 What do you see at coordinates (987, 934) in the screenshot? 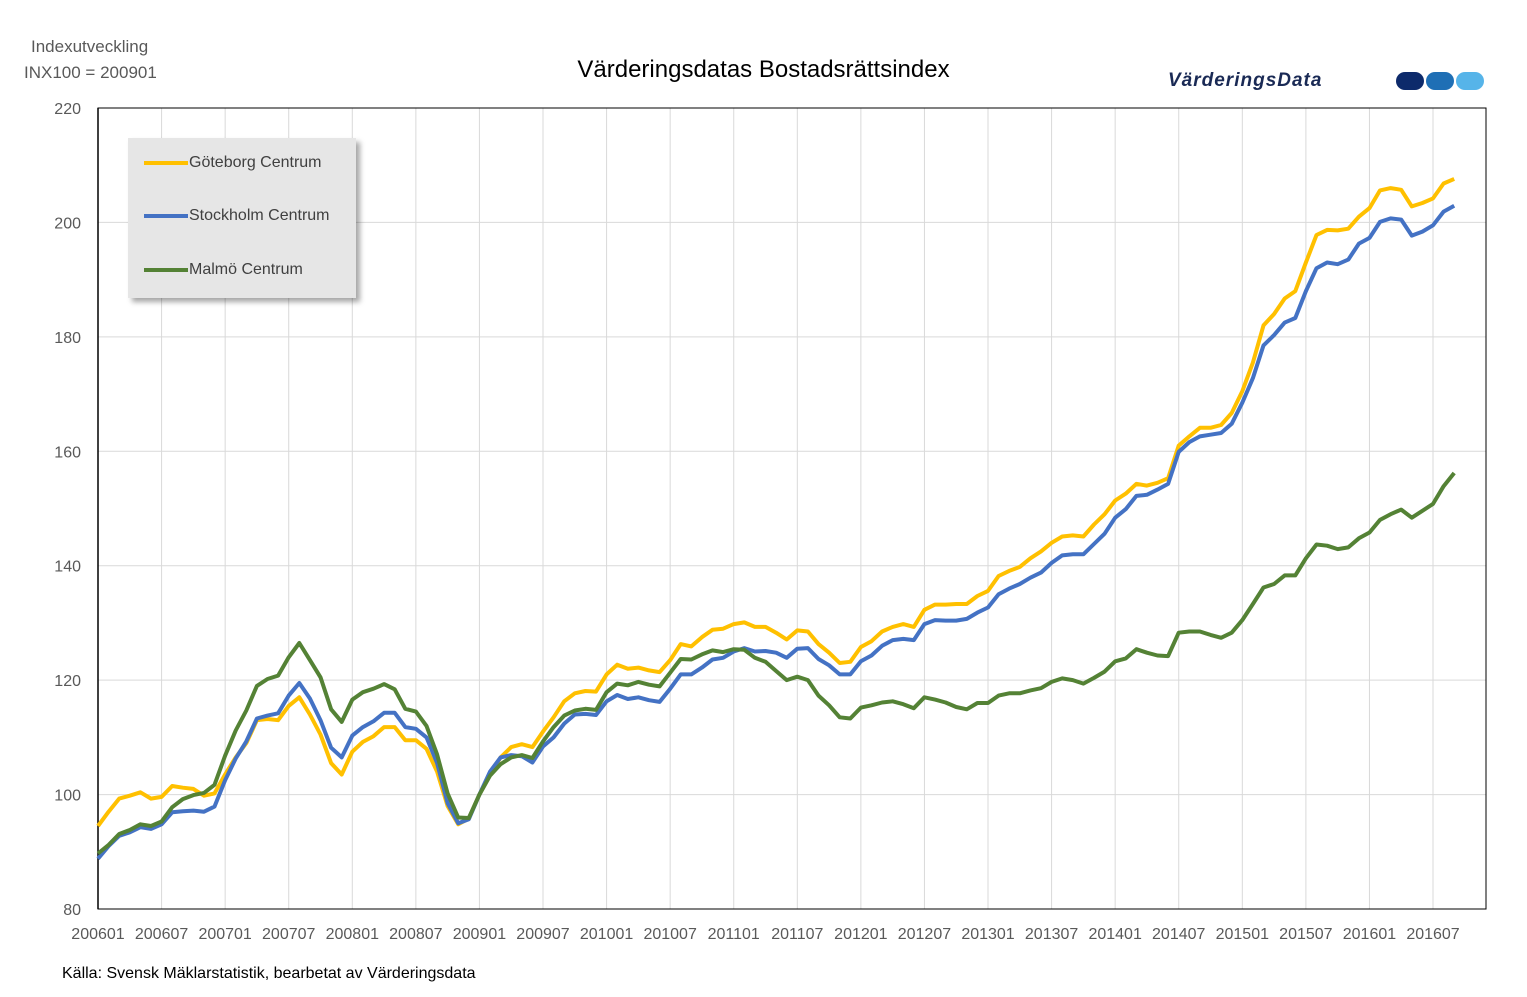
I see `x-tick-label: 201301` at bounding box center [987, 934].